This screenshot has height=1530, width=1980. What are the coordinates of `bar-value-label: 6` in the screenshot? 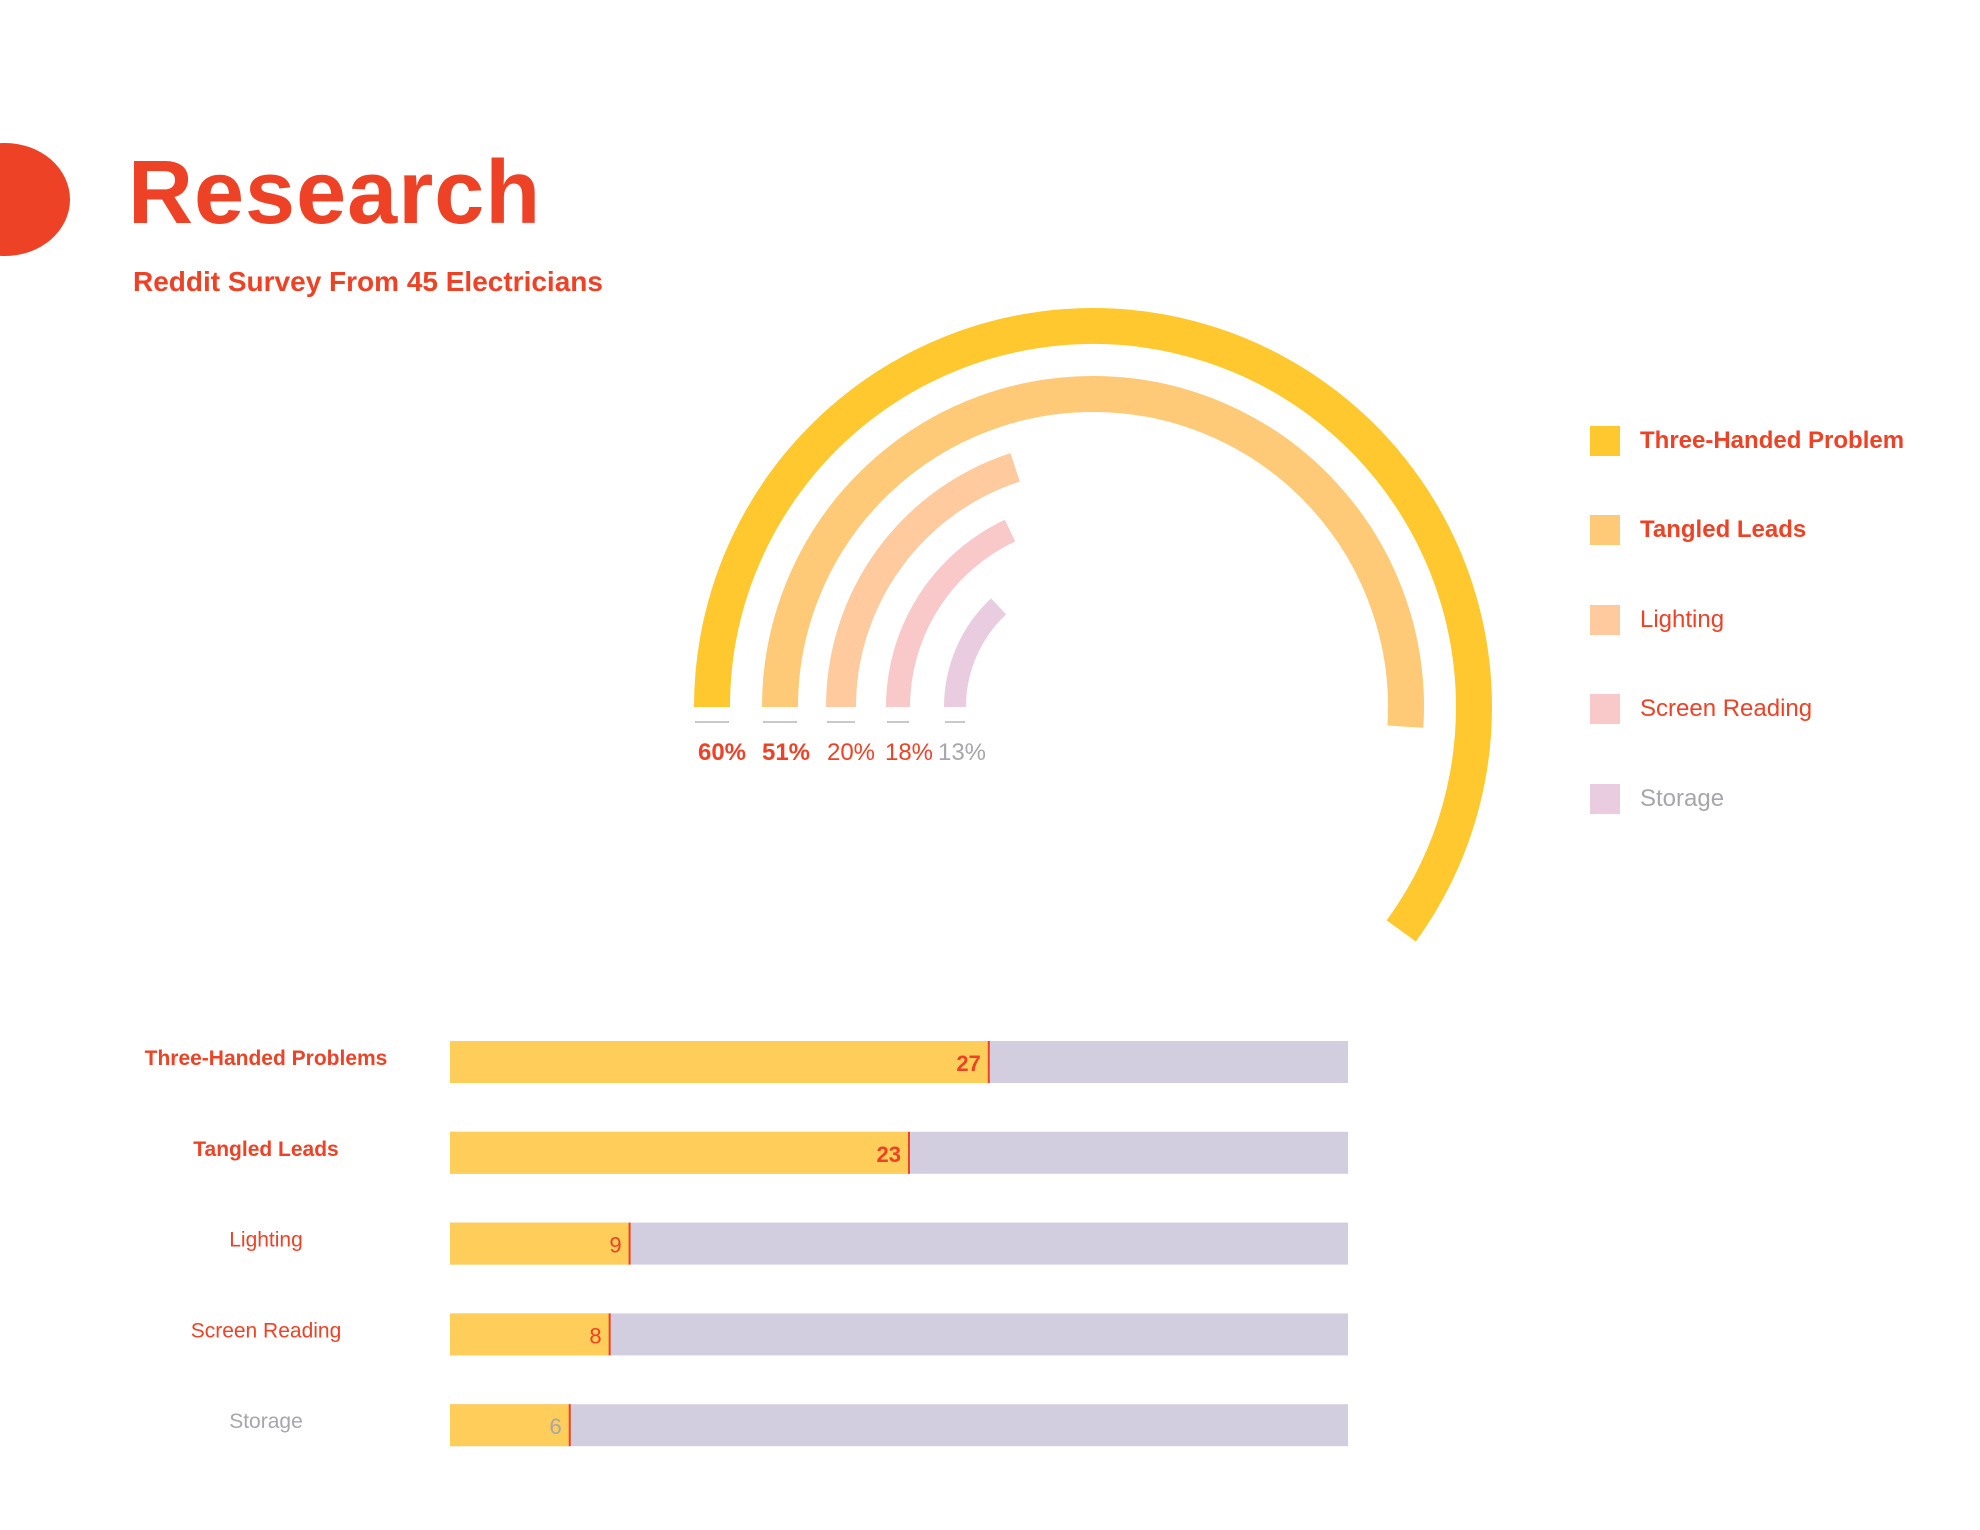 It's located at (555, 1426).